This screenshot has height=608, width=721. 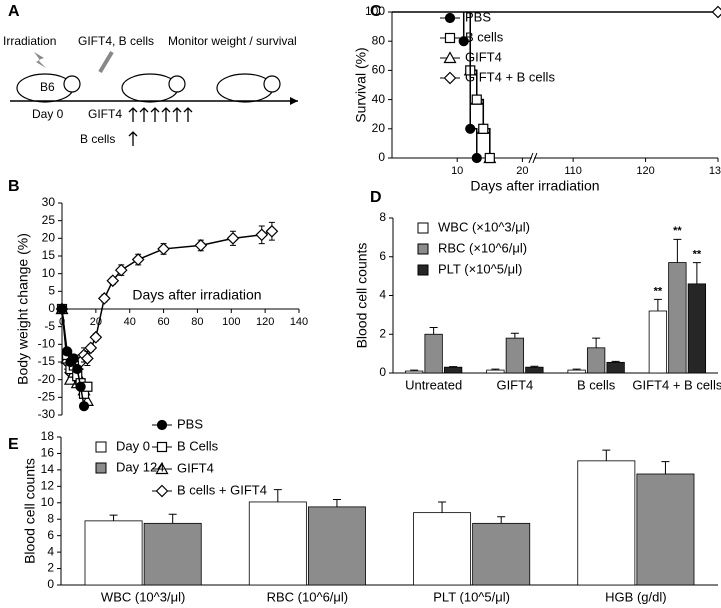 What do you see at coordinates (478, 16) in the screenshot?
I see `legend-label: PBS` at bounding box center [478, 16].